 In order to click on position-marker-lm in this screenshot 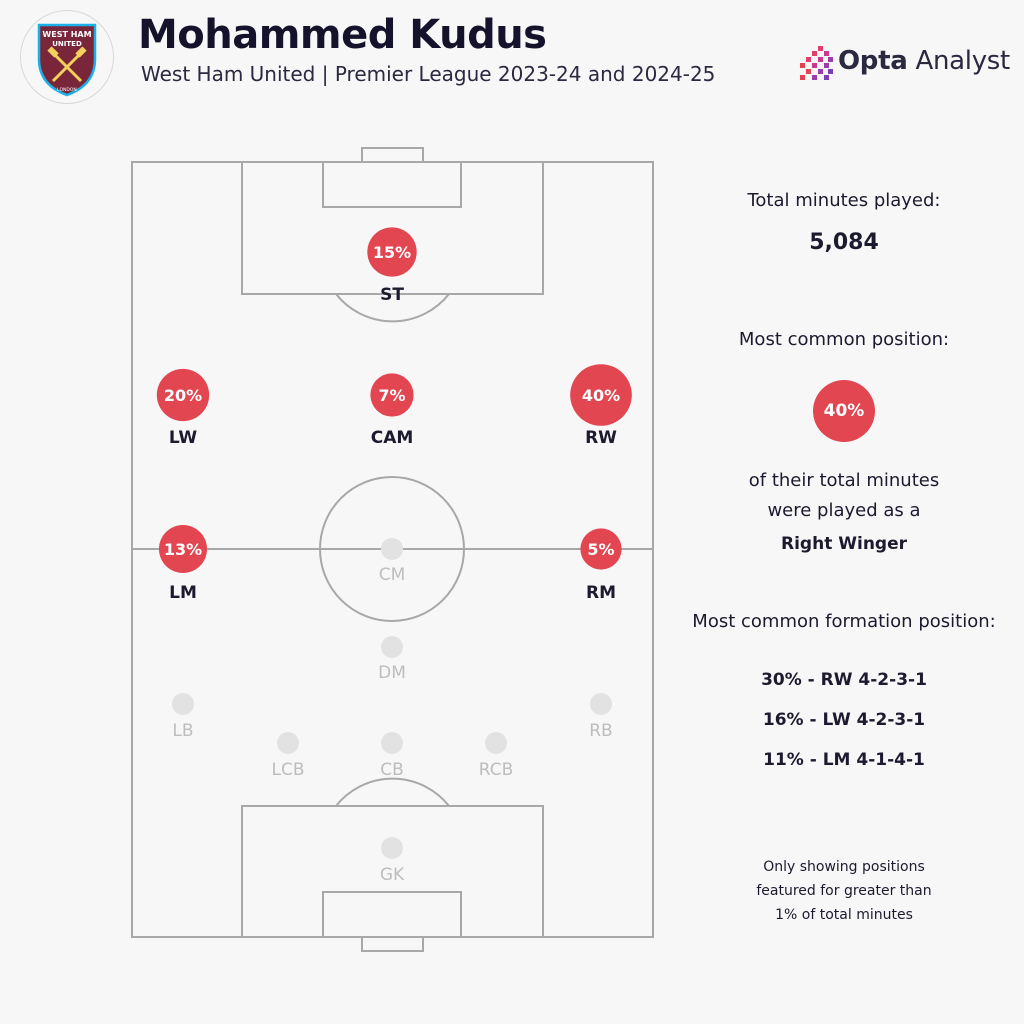, I will do `click(183, 549)`.